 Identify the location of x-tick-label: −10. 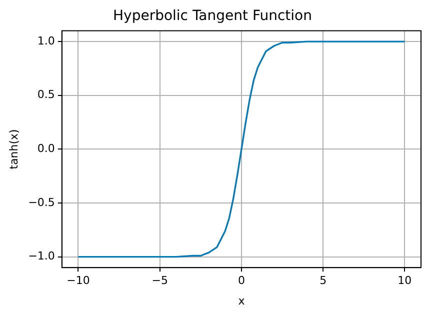
(78, 281).